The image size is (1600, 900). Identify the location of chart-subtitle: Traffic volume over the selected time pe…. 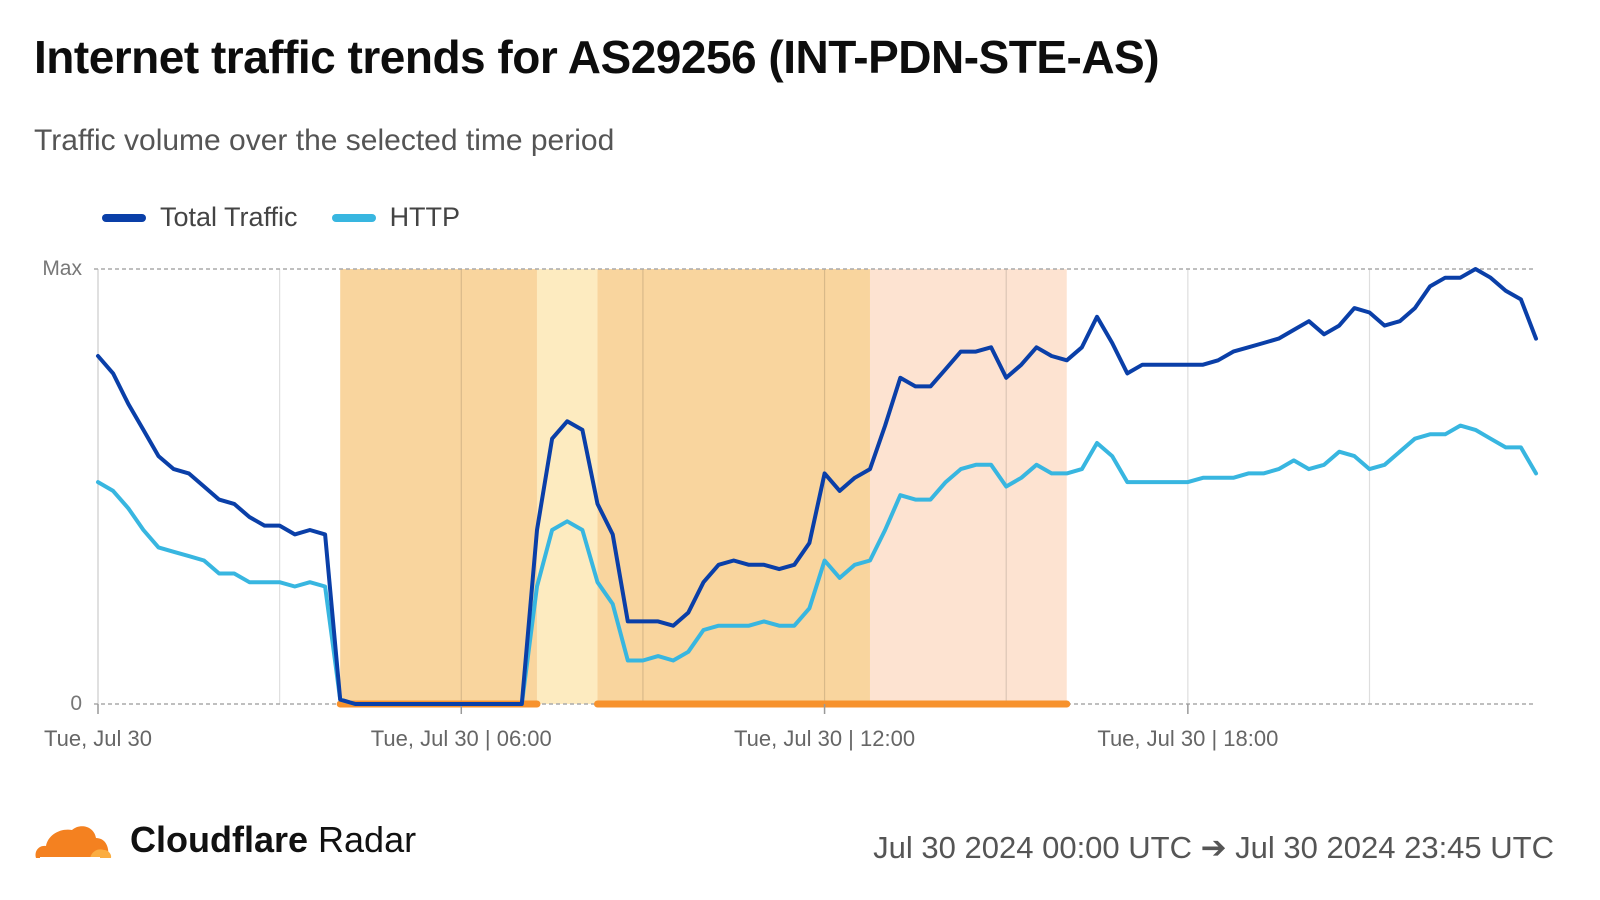
(324, 140).